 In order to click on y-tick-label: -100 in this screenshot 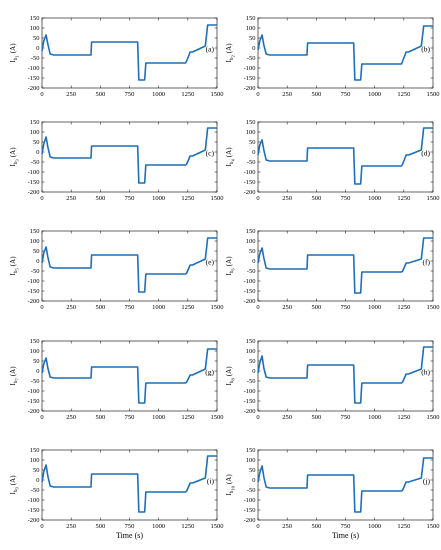, I will do `click(34, 172)`.